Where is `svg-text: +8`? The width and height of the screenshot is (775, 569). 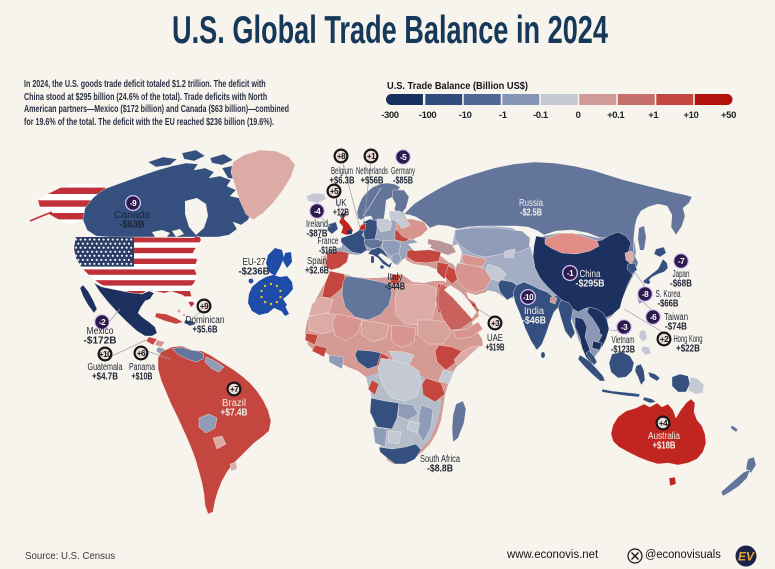 svg-text: +8 is located at coordinates (341, 156).